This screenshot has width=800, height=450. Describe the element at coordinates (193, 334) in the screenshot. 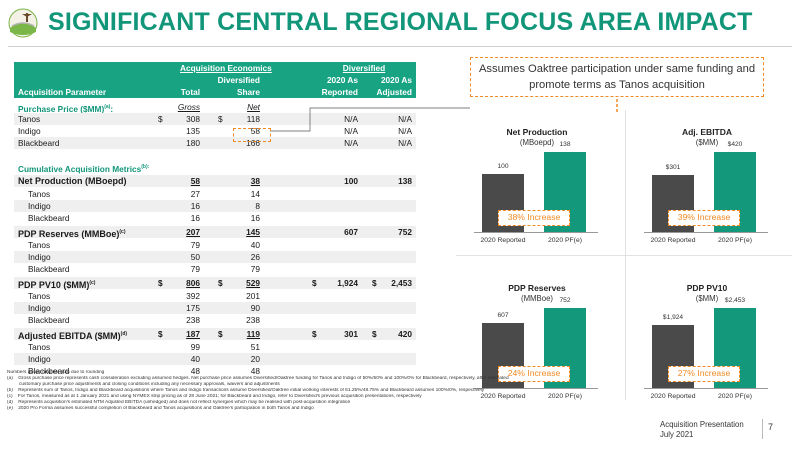

I see `total-value: 187` at that location.